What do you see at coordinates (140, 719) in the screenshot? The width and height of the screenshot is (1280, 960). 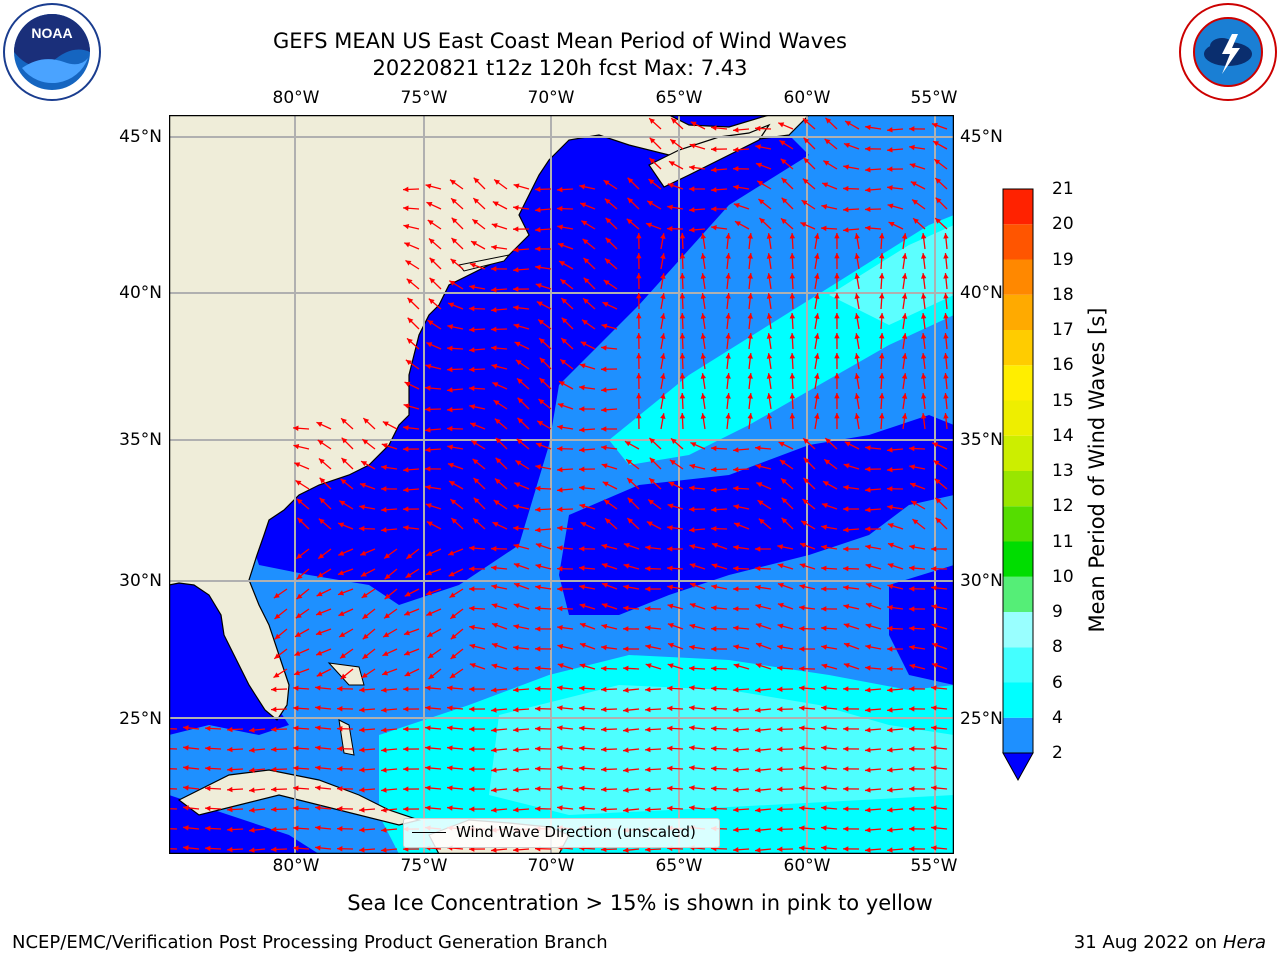 I see `lat-tick-left: 25°N` at bounding box center [140, 719].